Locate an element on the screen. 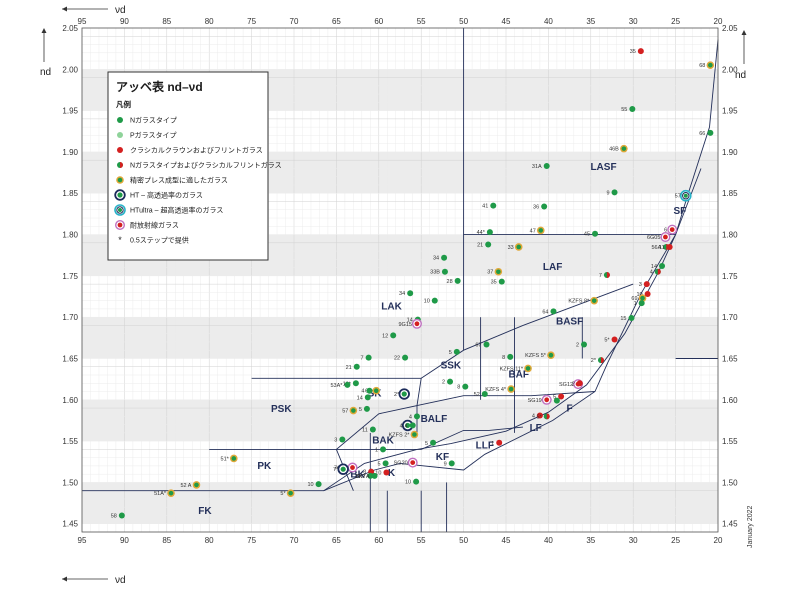 The width and height of the screenshot is (800, 598). y-tick-right: 1.85 is located at coordinates (730, 193).